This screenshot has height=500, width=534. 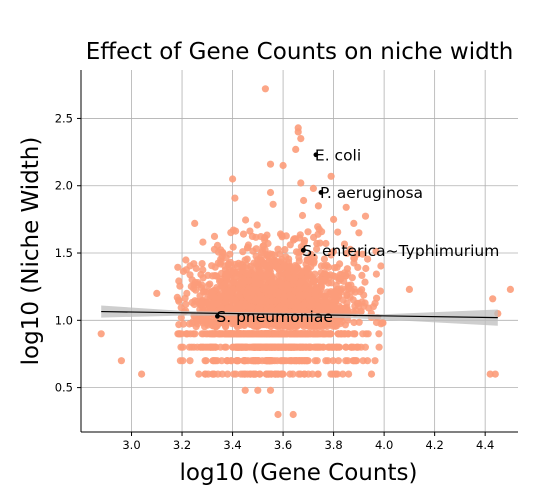 What do you see at coordinates (64, 118) in the screenshot?
I see `y-tick-label: 2.5` at bounding box center [64, 118].